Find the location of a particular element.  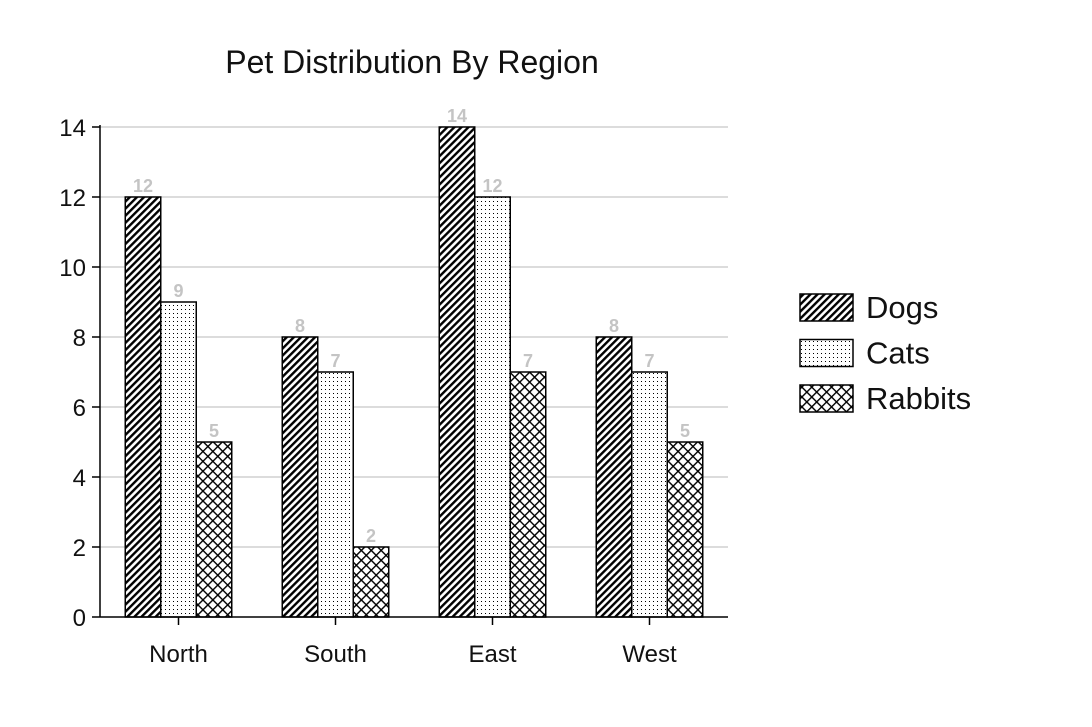

legend-label: Dogs is located at coordinates (902, 307).